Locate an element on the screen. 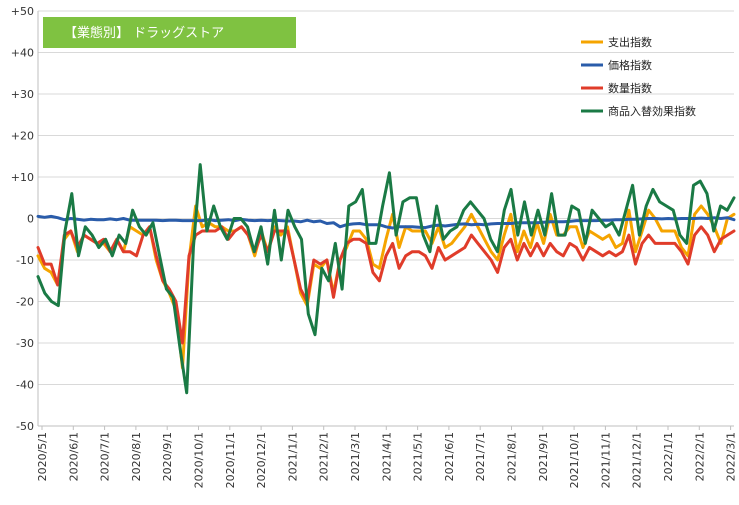 The height and width of the screenshot is (505, 739). y-tick-label: +40 is located at coordinates (22, 53).